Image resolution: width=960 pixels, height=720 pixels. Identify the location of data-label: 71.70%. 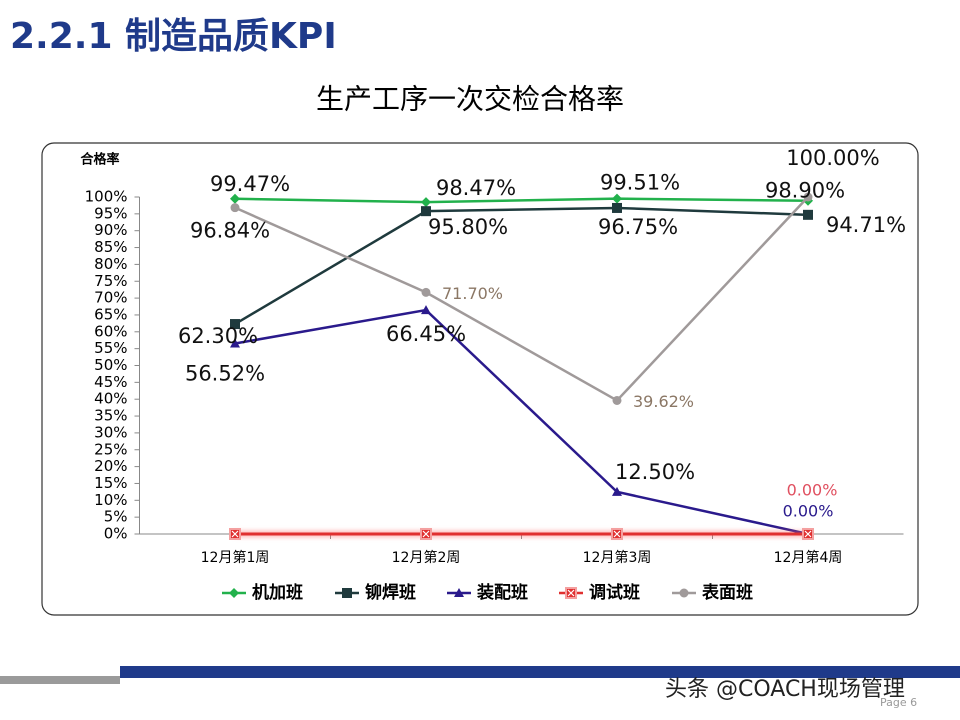
(472, 293).